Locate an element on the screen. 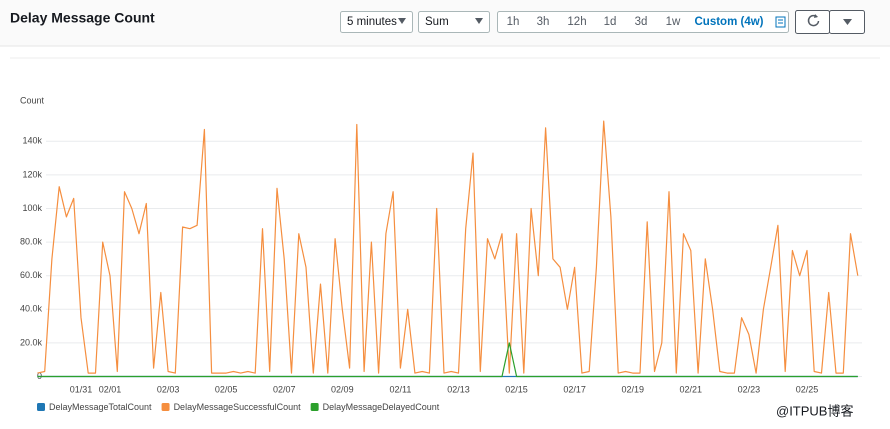  calendar-icon is located at coordinates (780, 22).